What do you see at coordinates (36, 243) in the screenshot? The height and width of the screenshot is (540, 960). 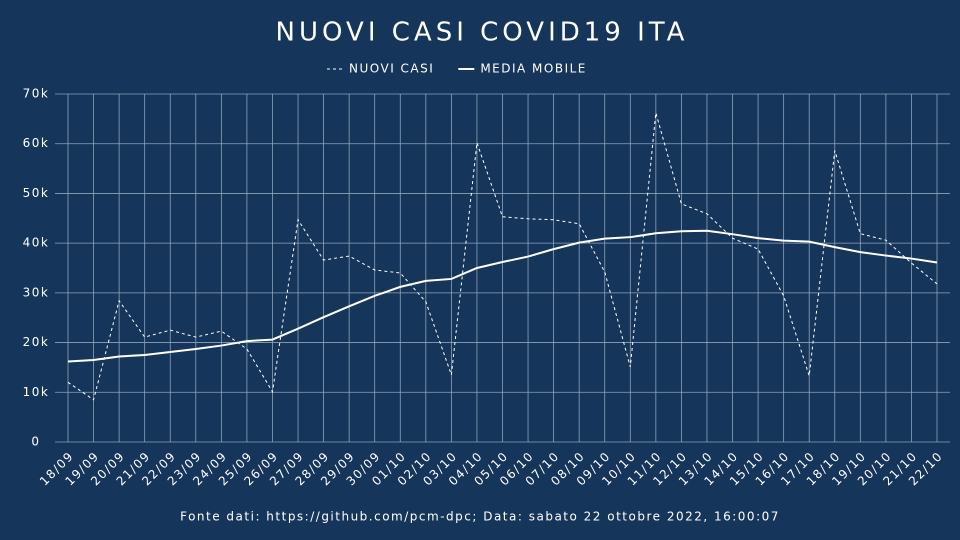 I see `y-tick-label: 40k` at bounding box center [36, 243].